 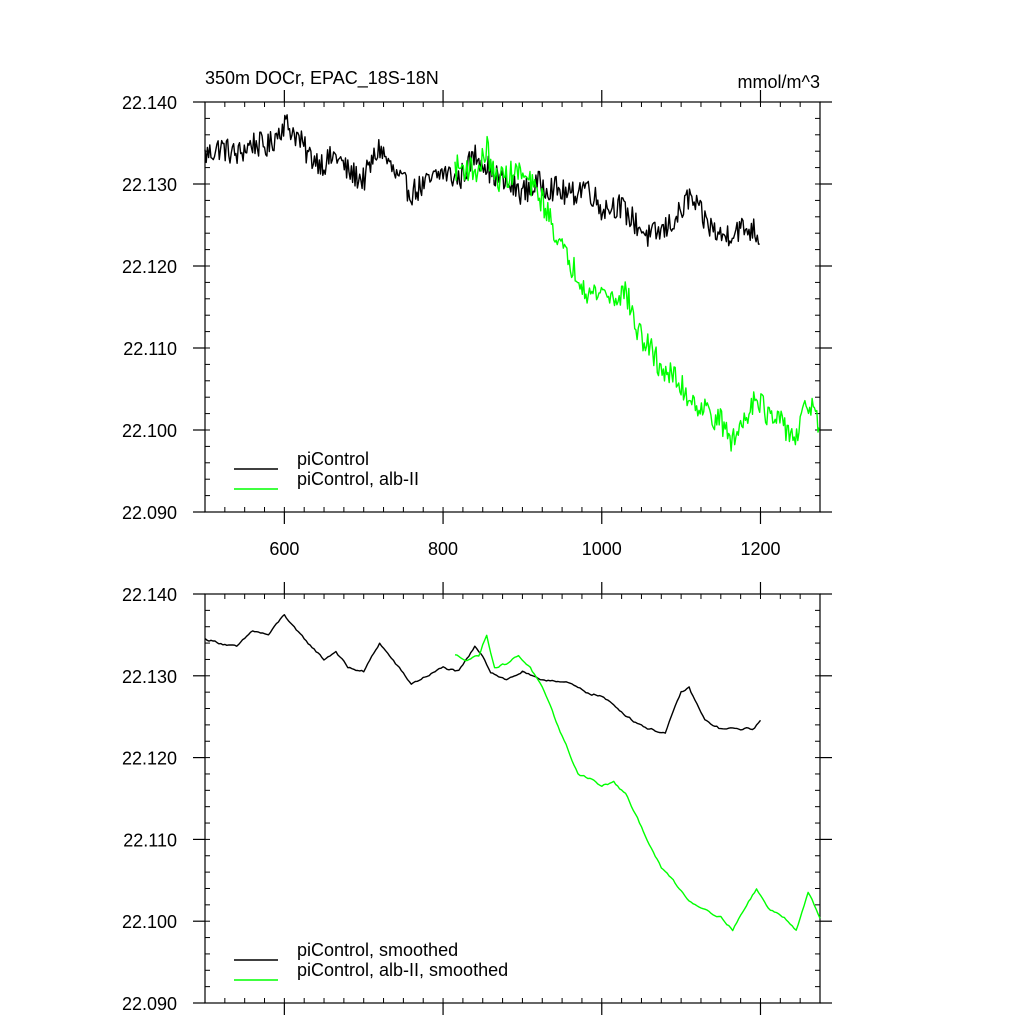 I want to click on legend-label: piControl, smoothed, so click(x=377, y=950).